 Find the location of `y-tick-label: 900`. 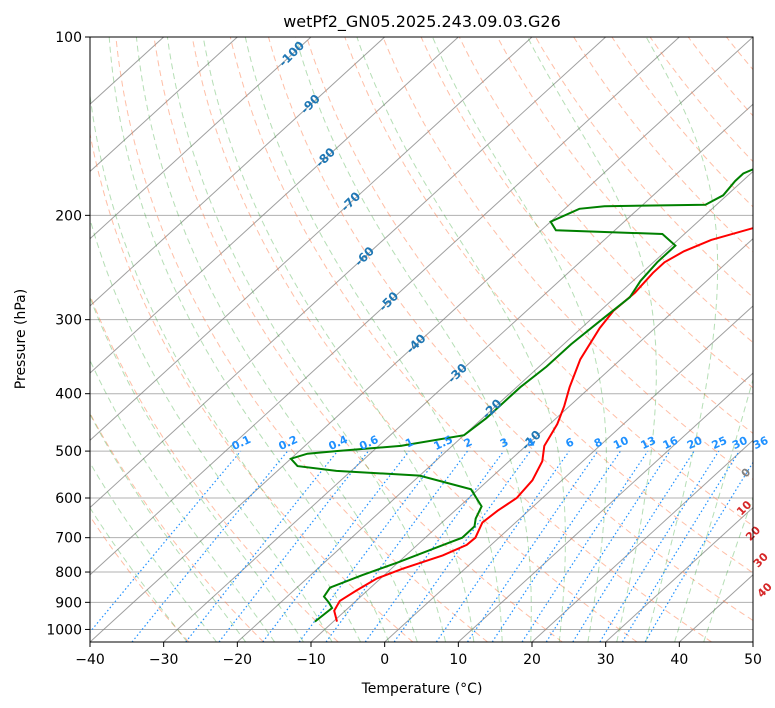

y-tick-label: 900 is located at coordinates (68, 603).